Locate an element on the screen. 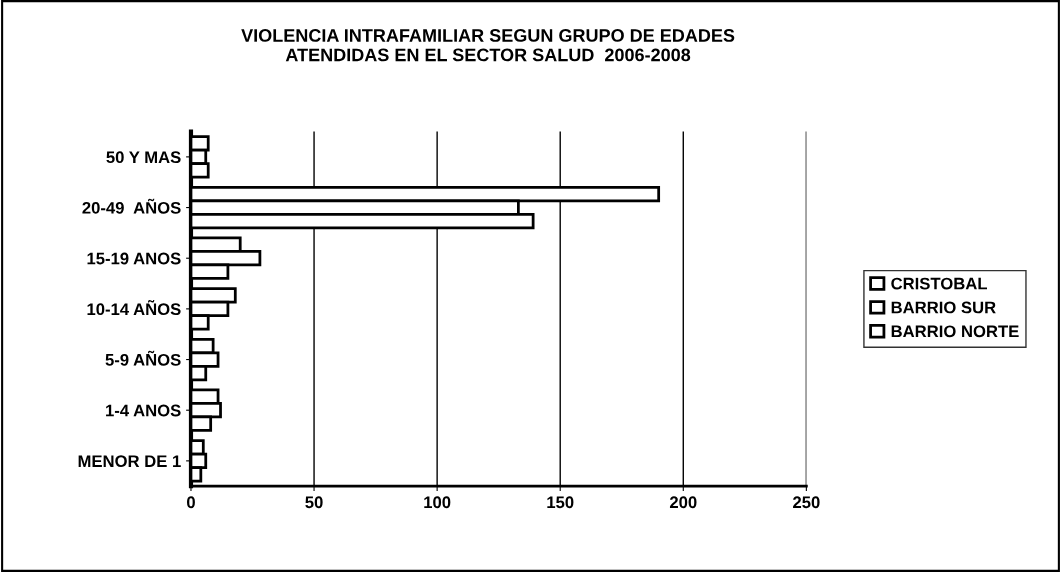 The width and height of the screenshot is (1061, 572). y-tick-label: 10-14 AÑOS is located at coordinates (134, 308).